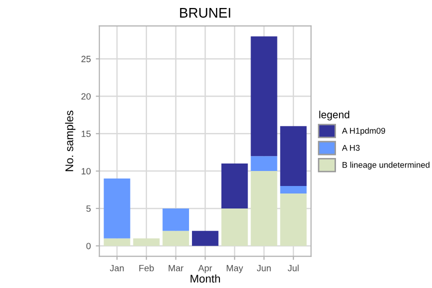 The width and height of the screenshot is (432, 288). I want to click on y-tick-label: 15, so click(86, 133).